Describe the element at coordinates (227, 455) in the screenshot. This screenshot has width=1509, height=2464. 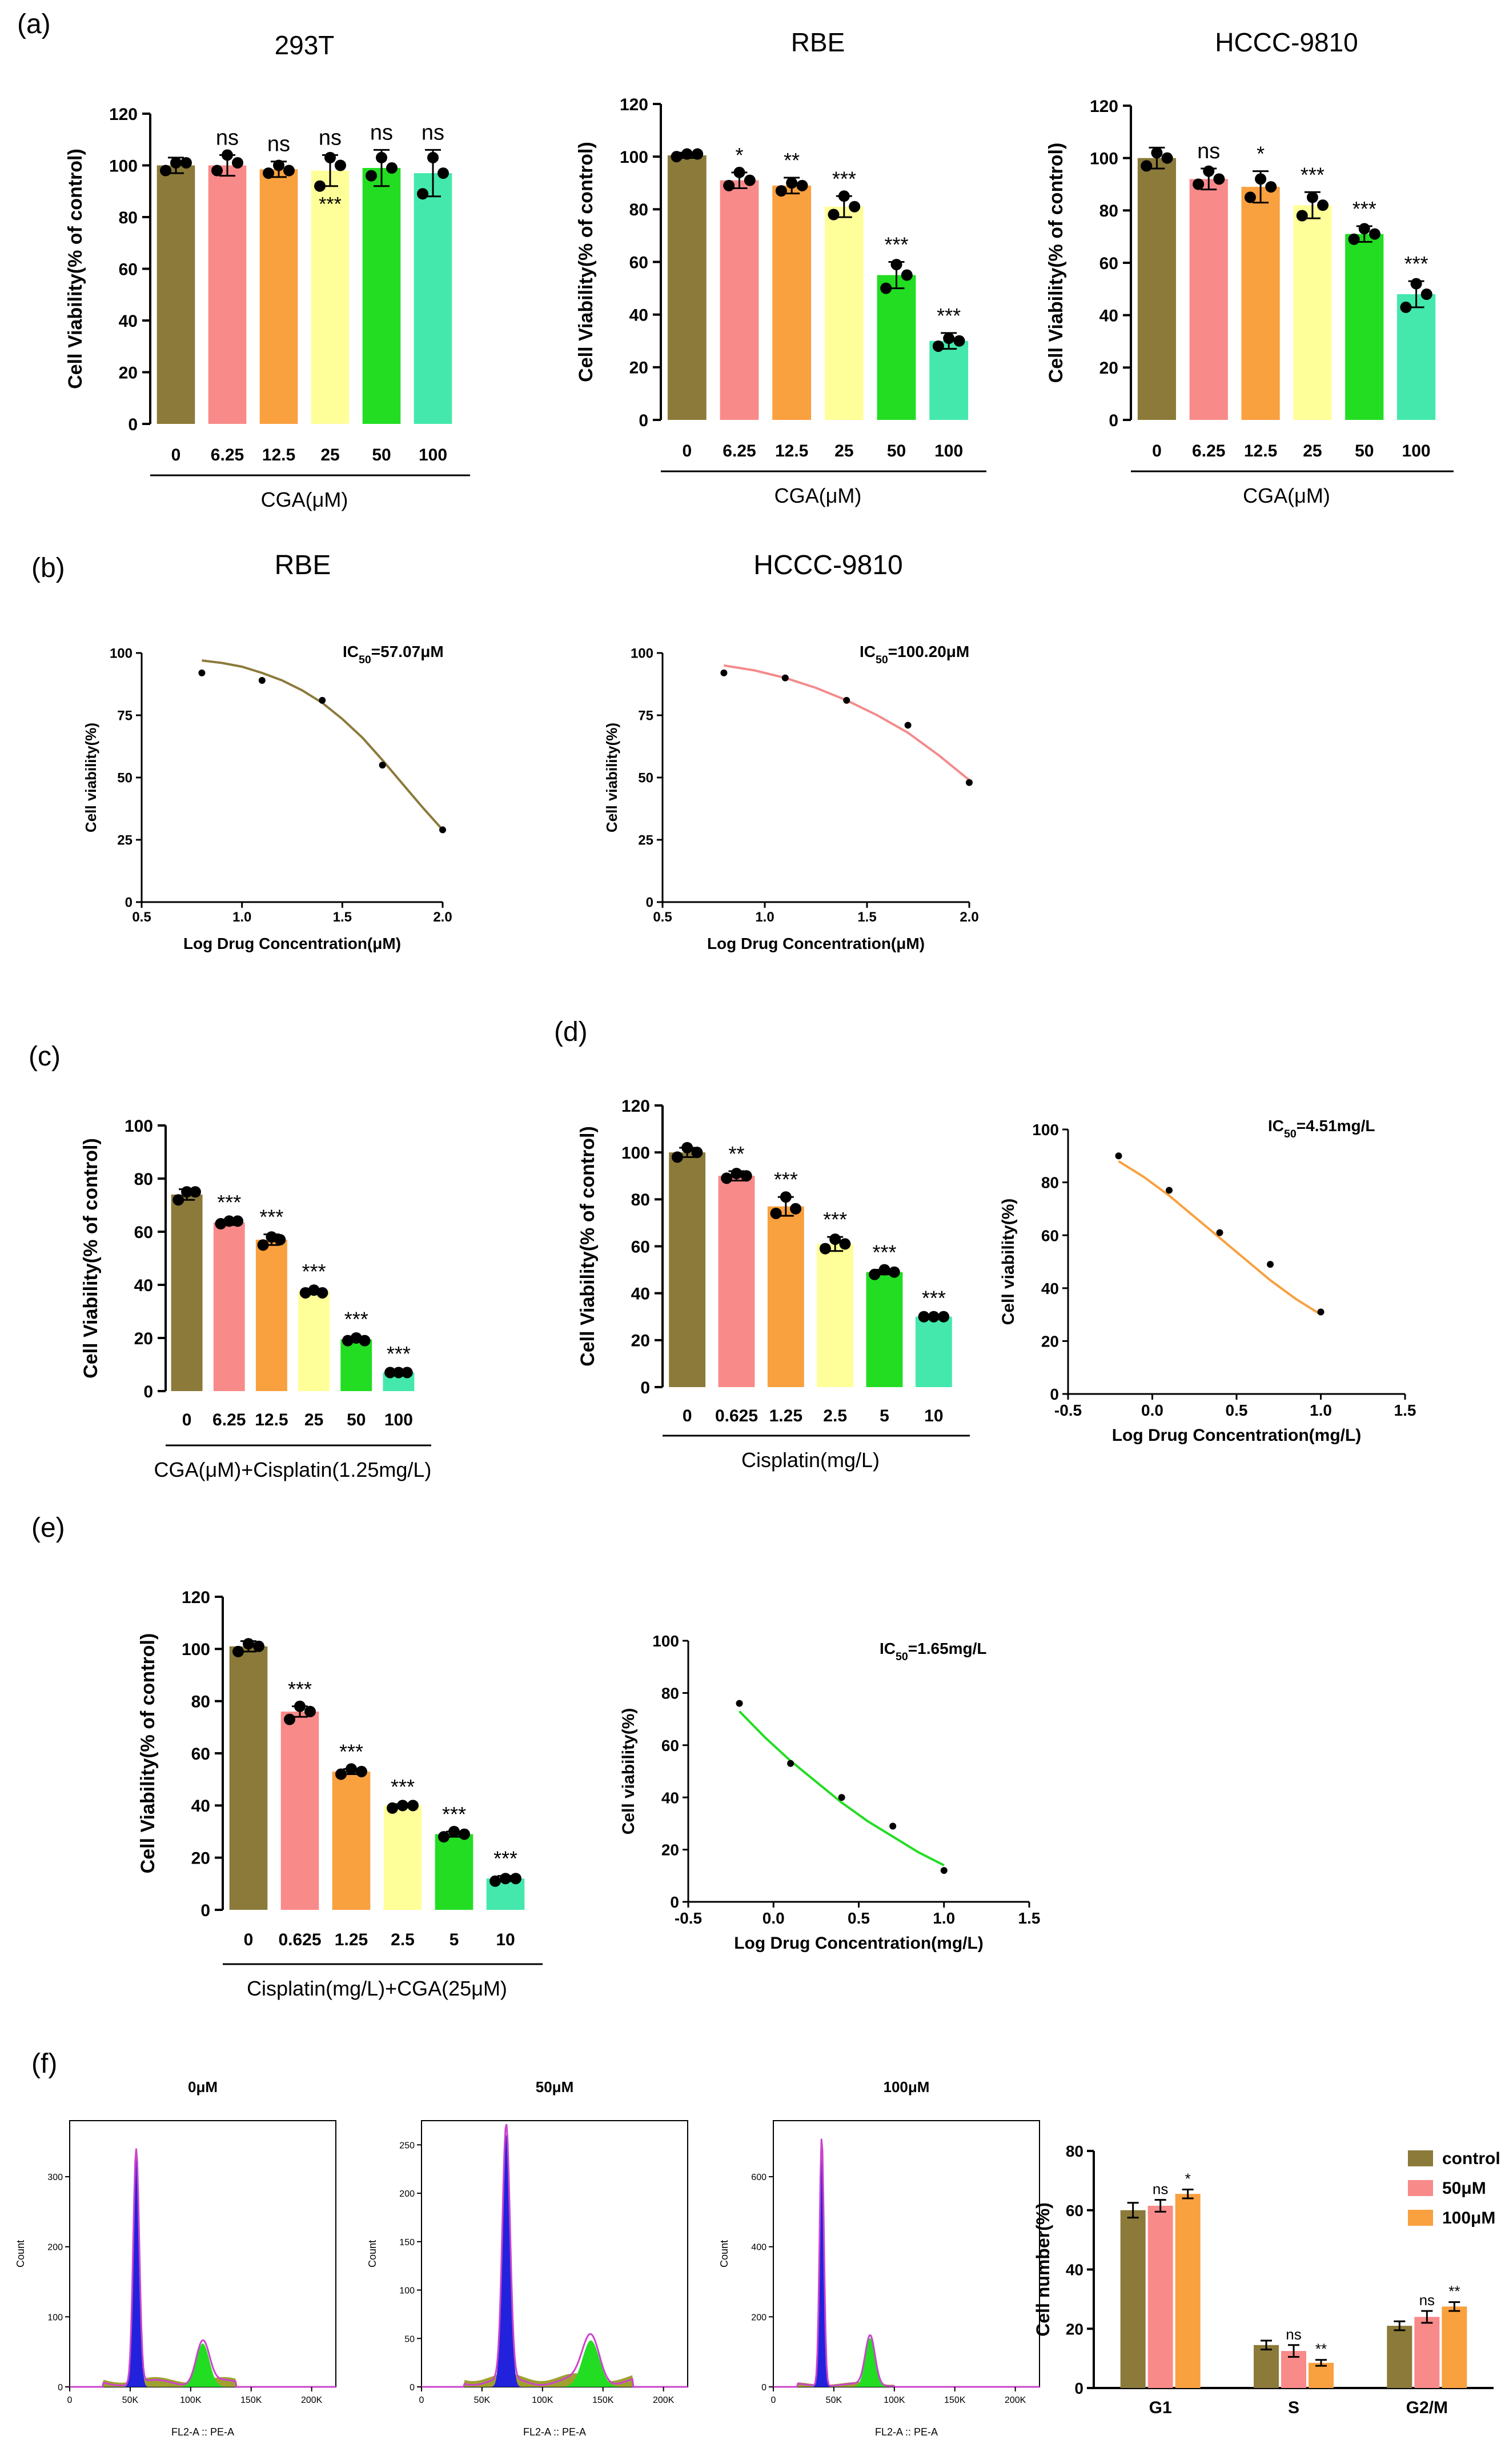
I see `x-tick-label: 6.25` at that location.